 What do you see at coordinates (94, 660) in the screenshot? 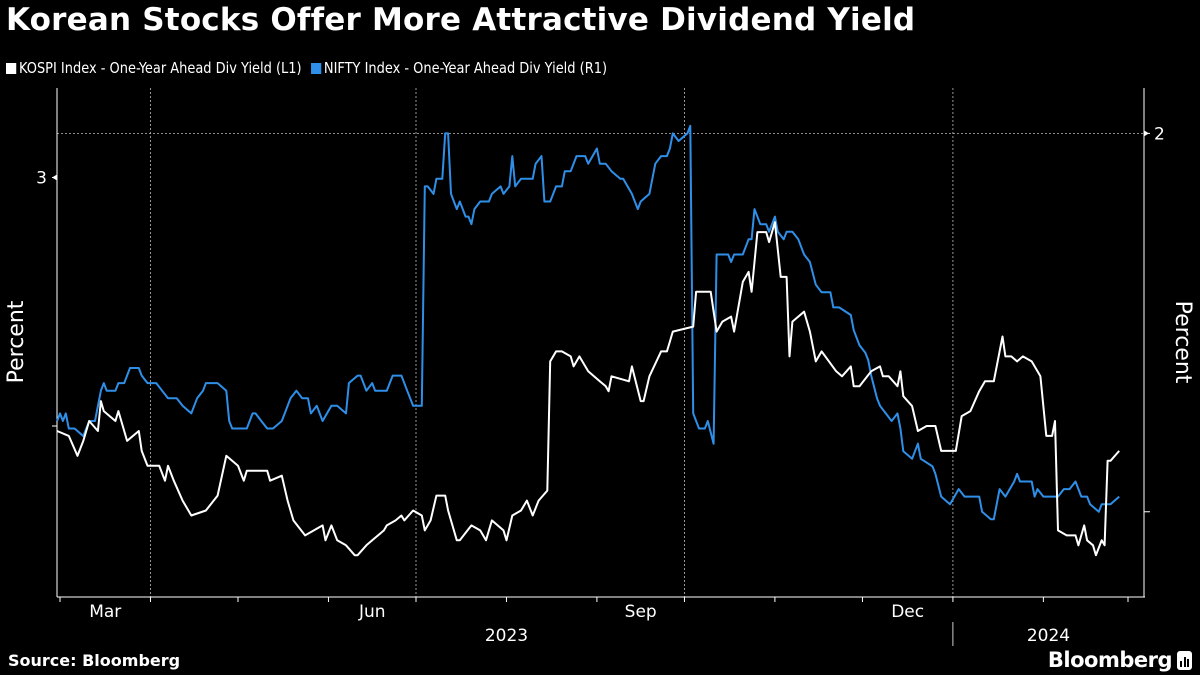
I see `source-note: Source: Bloomberg` at bounding box center [94, 660].